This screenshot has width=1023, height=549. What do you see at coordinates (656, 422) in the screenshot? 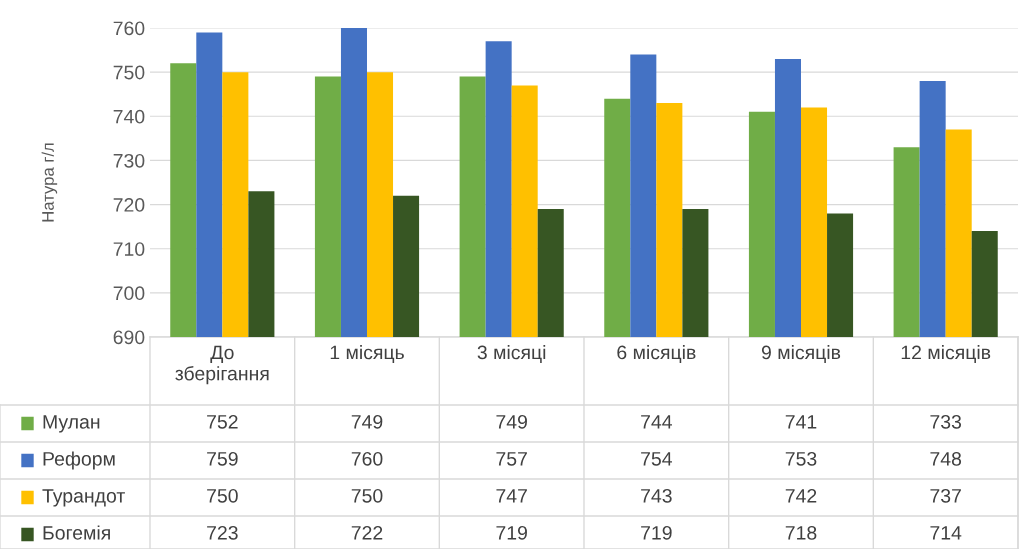
I see `data-label: 744` at bounding box center [656, 422].